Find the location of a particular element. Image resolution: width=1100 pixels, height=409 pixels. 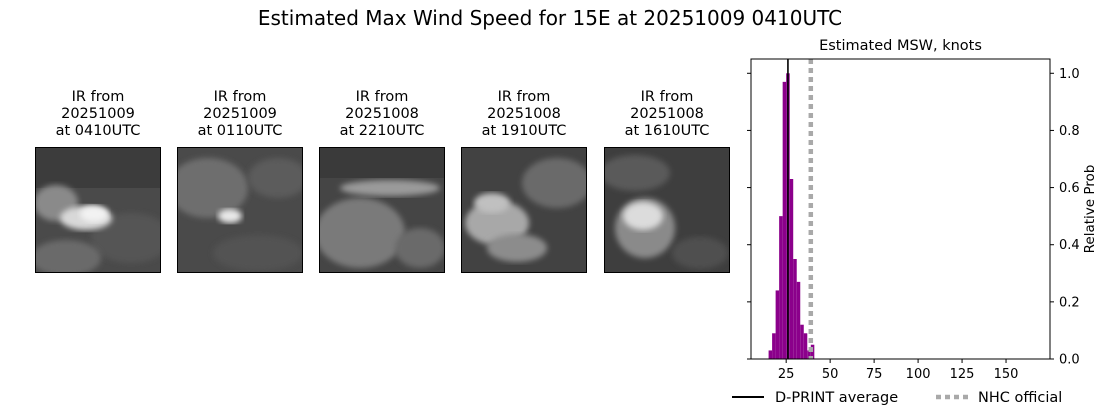

y-axis-label: Relative Prob is located at coordinates (1090, 209).